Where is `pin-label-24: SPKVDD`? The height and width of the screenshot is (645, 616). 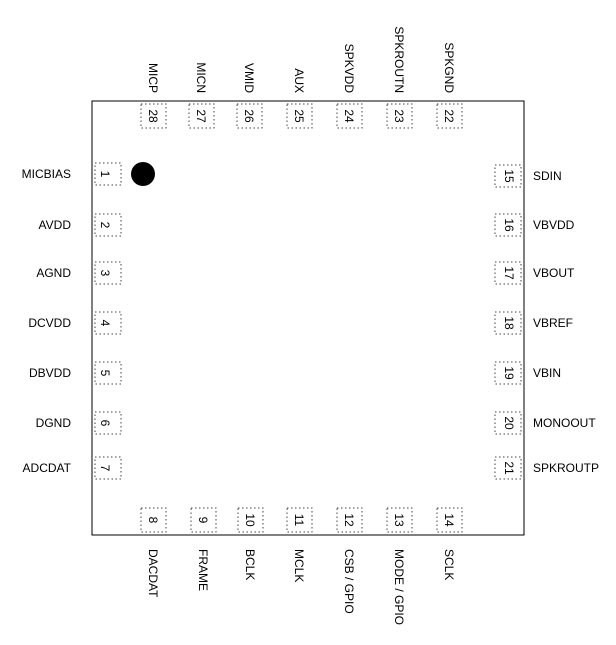 pin-label-24: SPKVDD is located at coordinates (349, 69).